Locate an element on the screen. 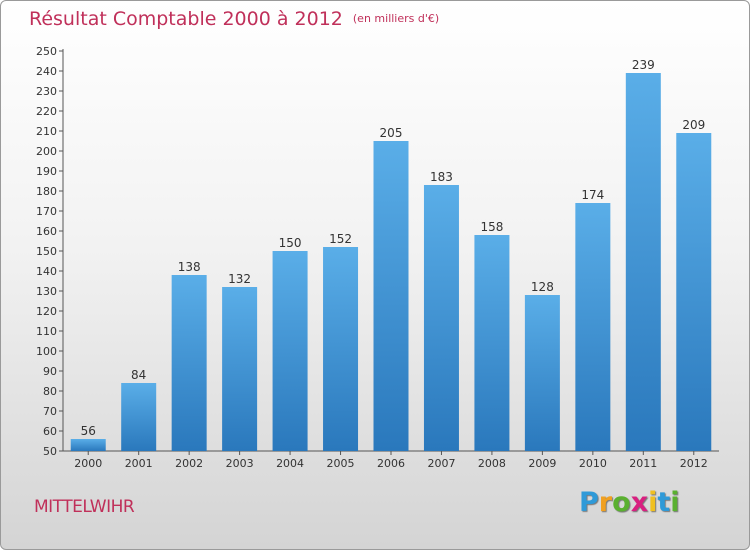 The width and height of the screenshot is (750, 550). logo-letter: o is located at coordinates (621, 502).